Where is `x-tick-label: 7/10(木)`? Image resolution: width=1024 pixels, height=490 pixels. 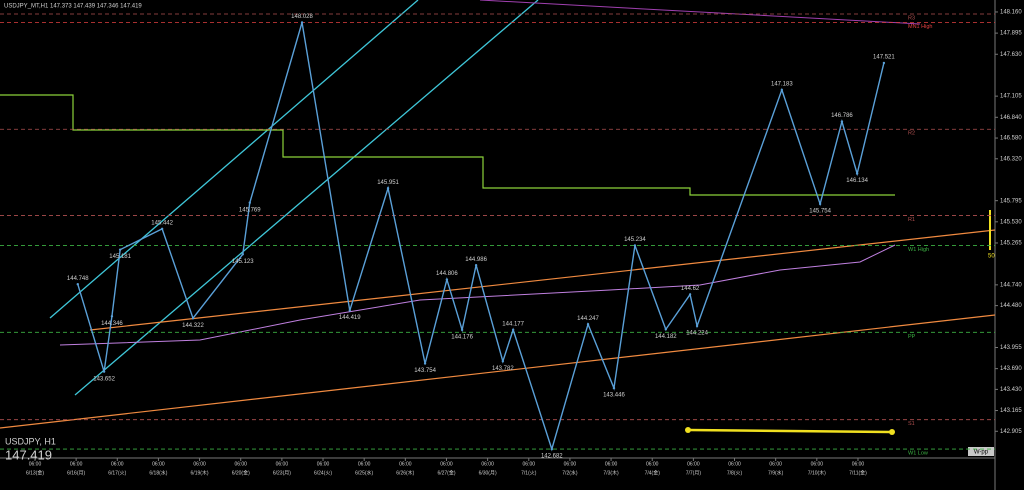
x-tick-label: 7/10(木) is located at coordinates (817, 472).